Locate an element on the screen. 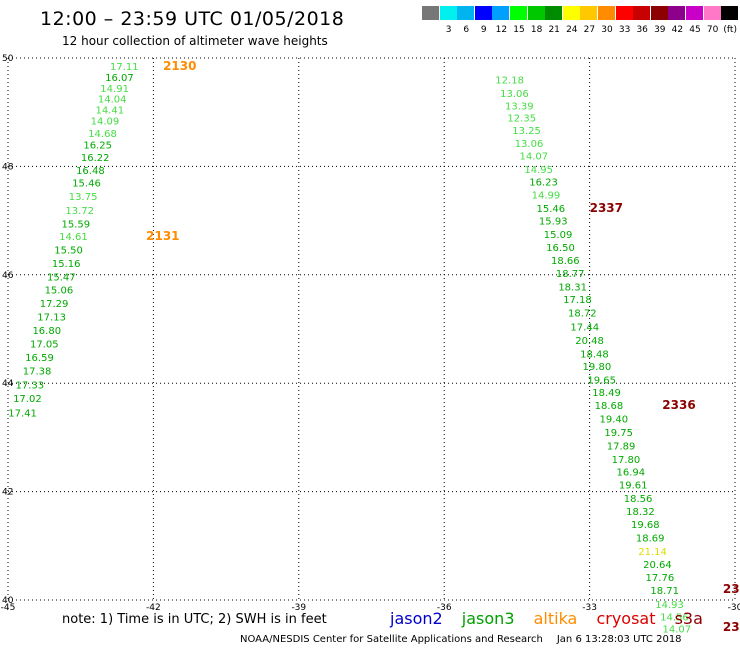  pass-time-label: 2130 is located at coordinates (179, 66).